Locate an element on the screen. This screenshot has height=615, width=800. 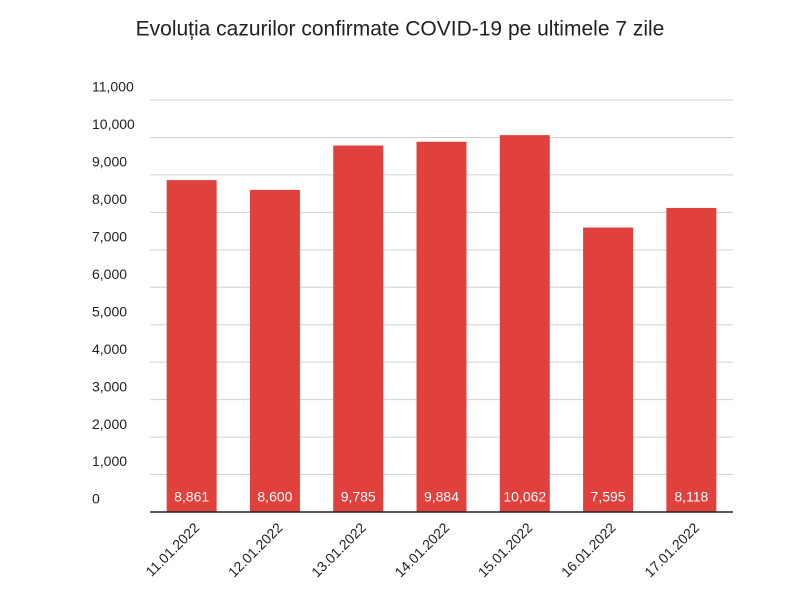
y-tick-label: 9,000 is located at coordinates (109, 162).